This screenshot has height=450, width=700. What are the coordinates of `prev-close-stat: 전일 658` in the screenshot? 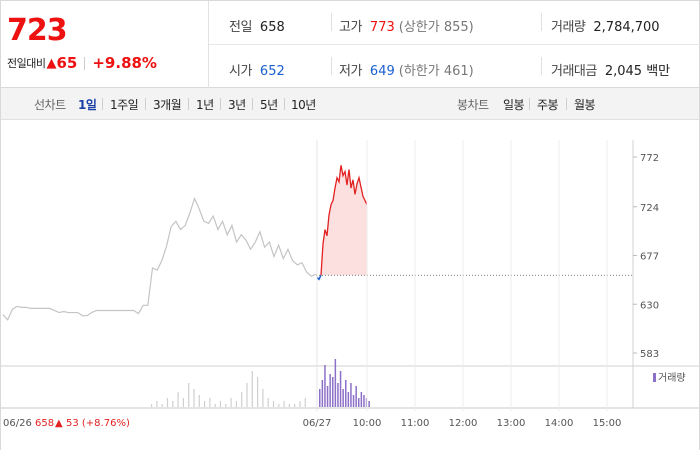 It's located at (257, 25).